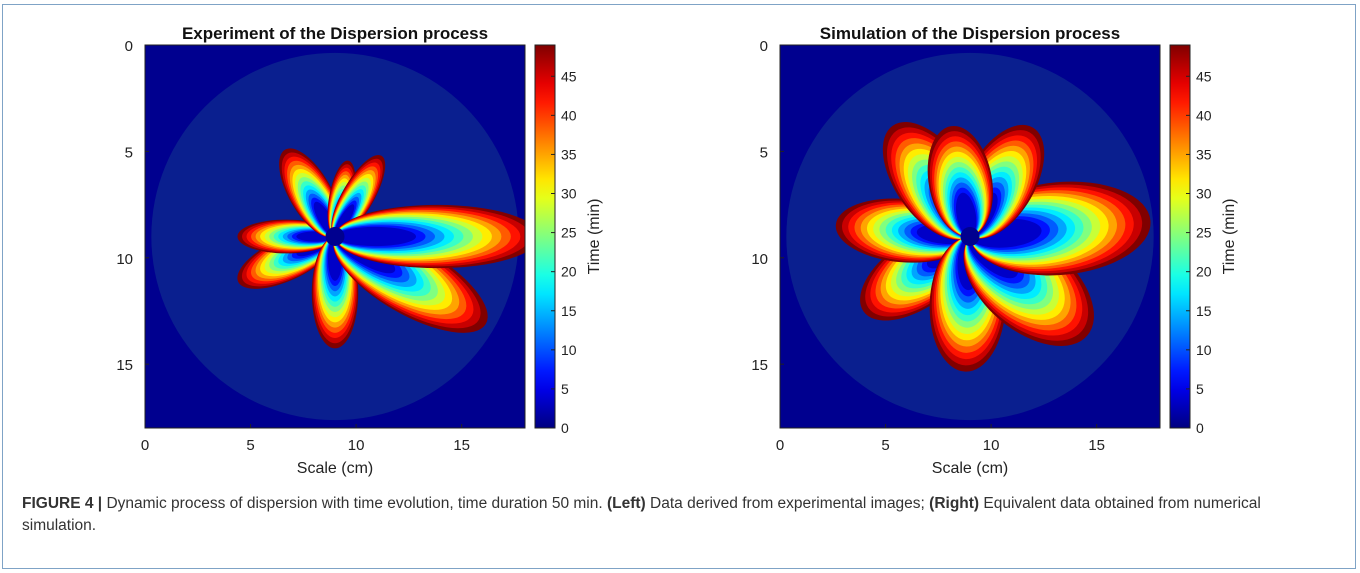  I want to click on caption-text-2: Data derived from experimental images;, so click(787, 503).